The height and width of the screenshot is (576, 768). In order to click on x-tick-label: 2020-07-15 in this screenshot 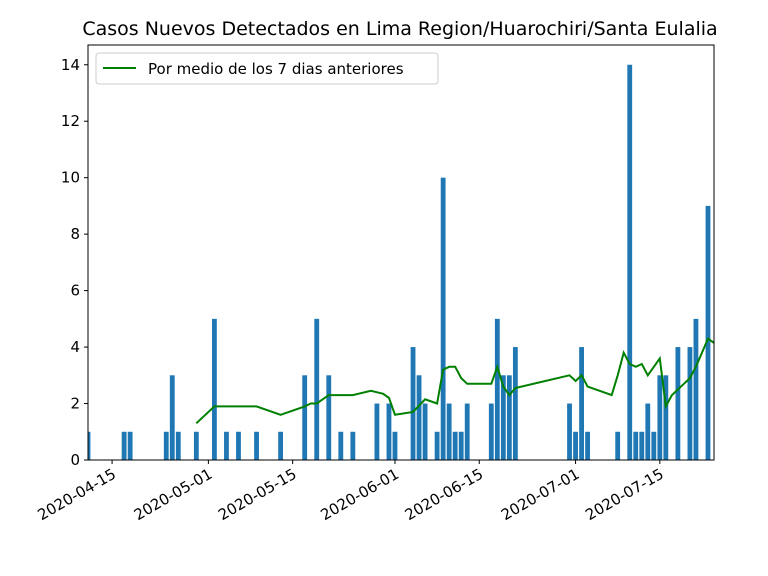, I will do `click(624, 494)`.